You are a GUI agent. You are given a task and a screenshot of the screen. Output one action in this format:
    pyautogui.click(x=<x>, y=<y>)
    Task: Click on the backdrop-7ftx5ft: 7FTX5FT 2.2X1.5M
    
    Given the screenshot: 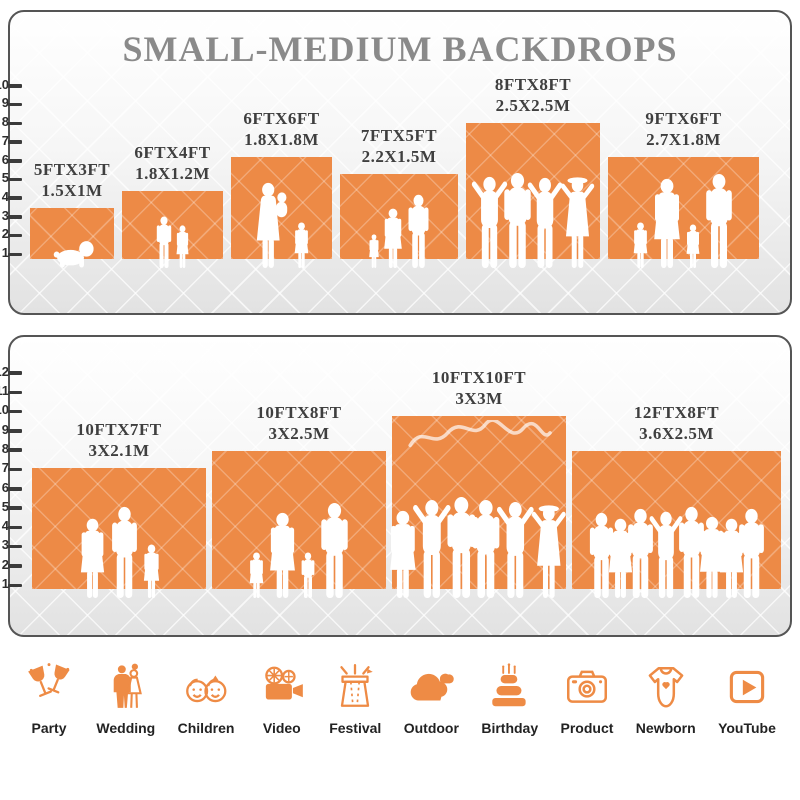 What is the action you would take?
    pyautogui.click(x=399, y=196)
    